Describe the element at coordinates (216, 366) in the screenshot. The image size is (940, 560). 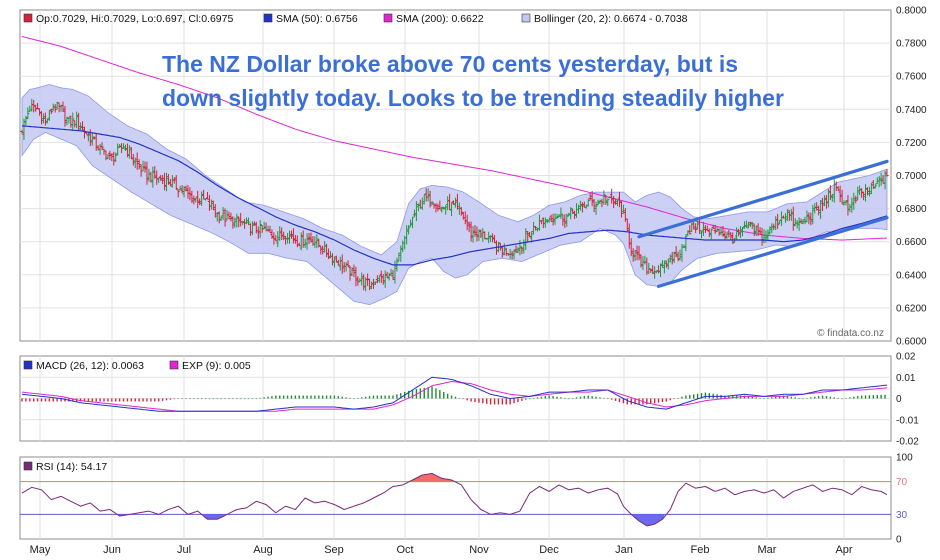
I see `legend-entry: EXP (9): 0.005` at that location.